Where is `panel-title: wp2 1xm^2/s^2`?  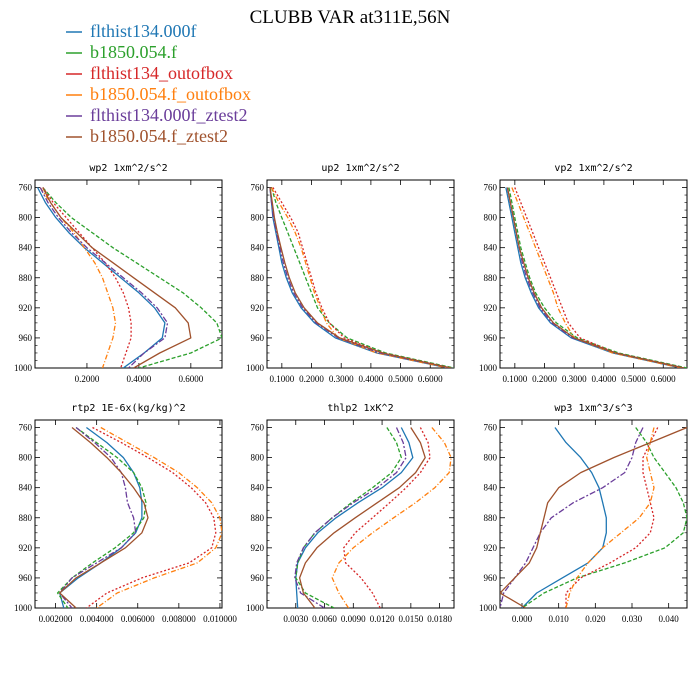 panel-title: wp2 1xm^2/s^2 is located at coordinates (128, 168).